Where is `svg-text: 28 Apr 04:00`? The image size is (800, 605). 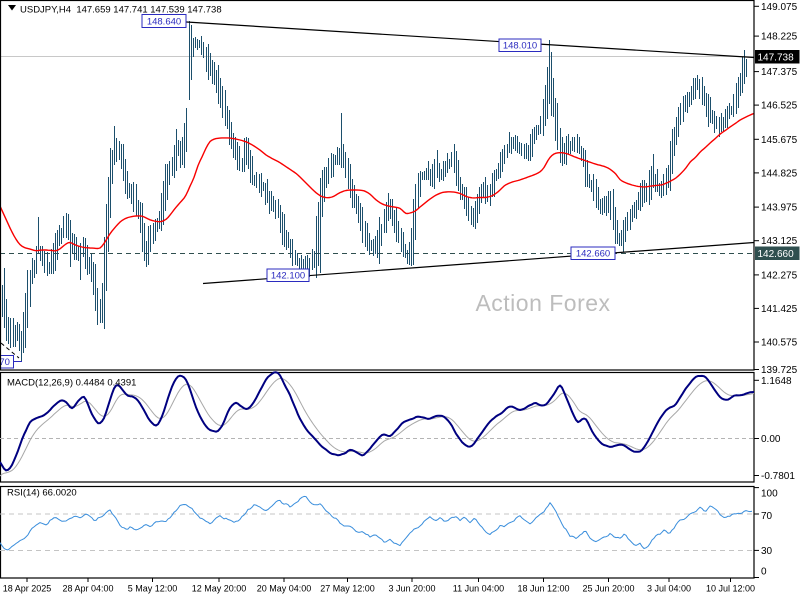 svg-text: 28 Apr 04:00 is located at coordinates (87, 589).